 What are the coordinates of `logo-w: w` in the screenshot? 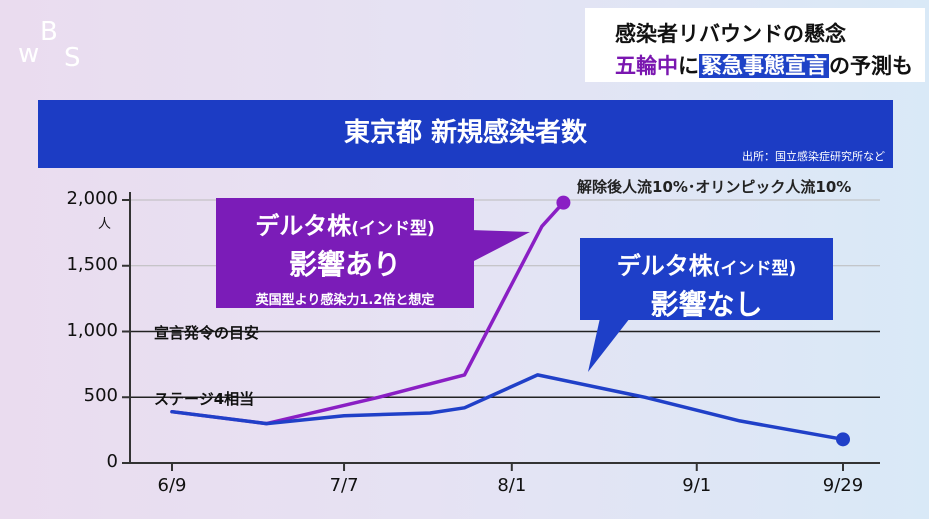 It's located at (28, 54).